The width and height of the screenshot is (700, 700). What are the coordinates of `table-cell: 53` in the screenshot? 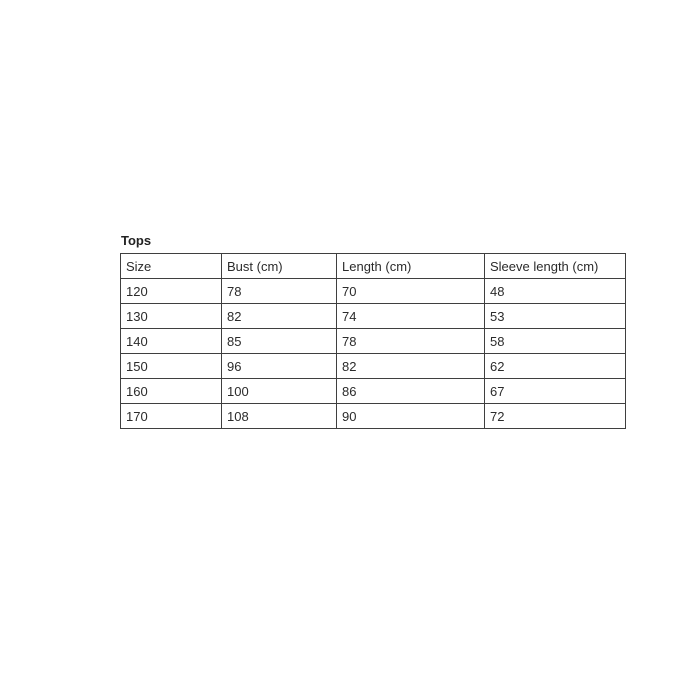 It's located at (555, 316).